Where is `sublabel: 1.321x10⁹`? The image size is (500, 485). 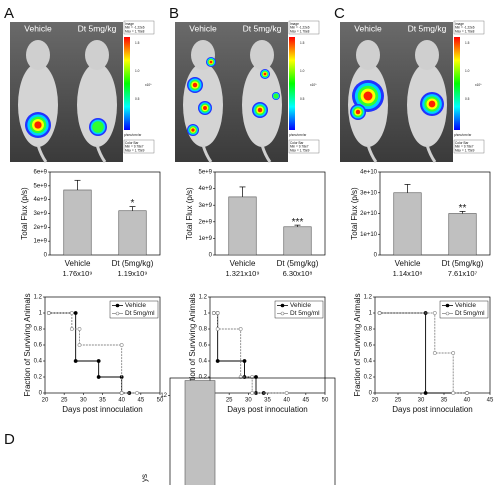 sublabel: 1.321x10⁹ is located at coordinates (242, 273).